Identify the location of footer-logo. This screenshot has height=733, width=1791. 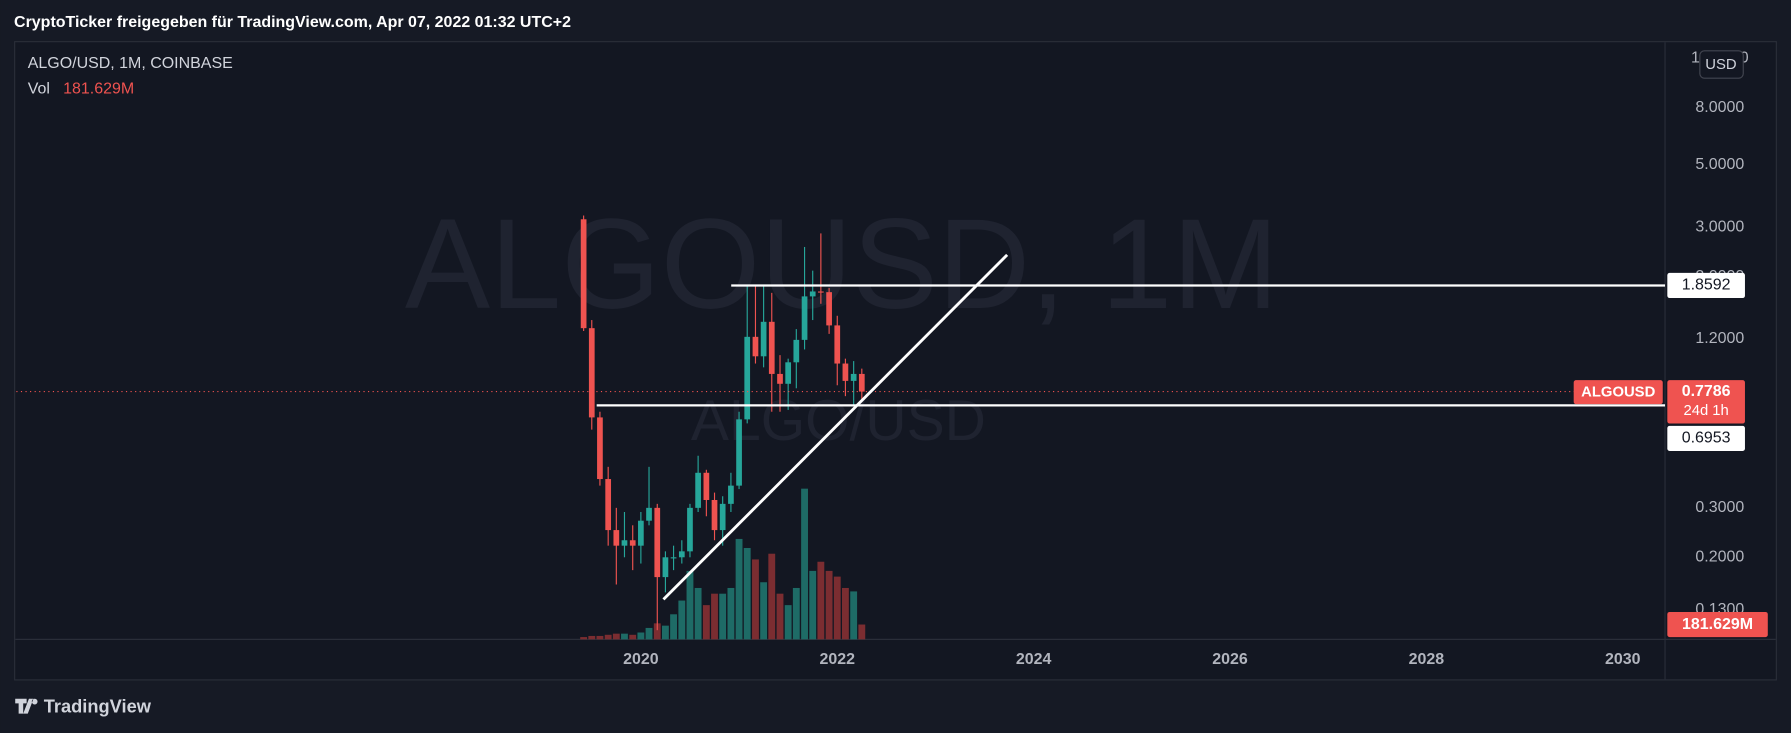
(26, 706).